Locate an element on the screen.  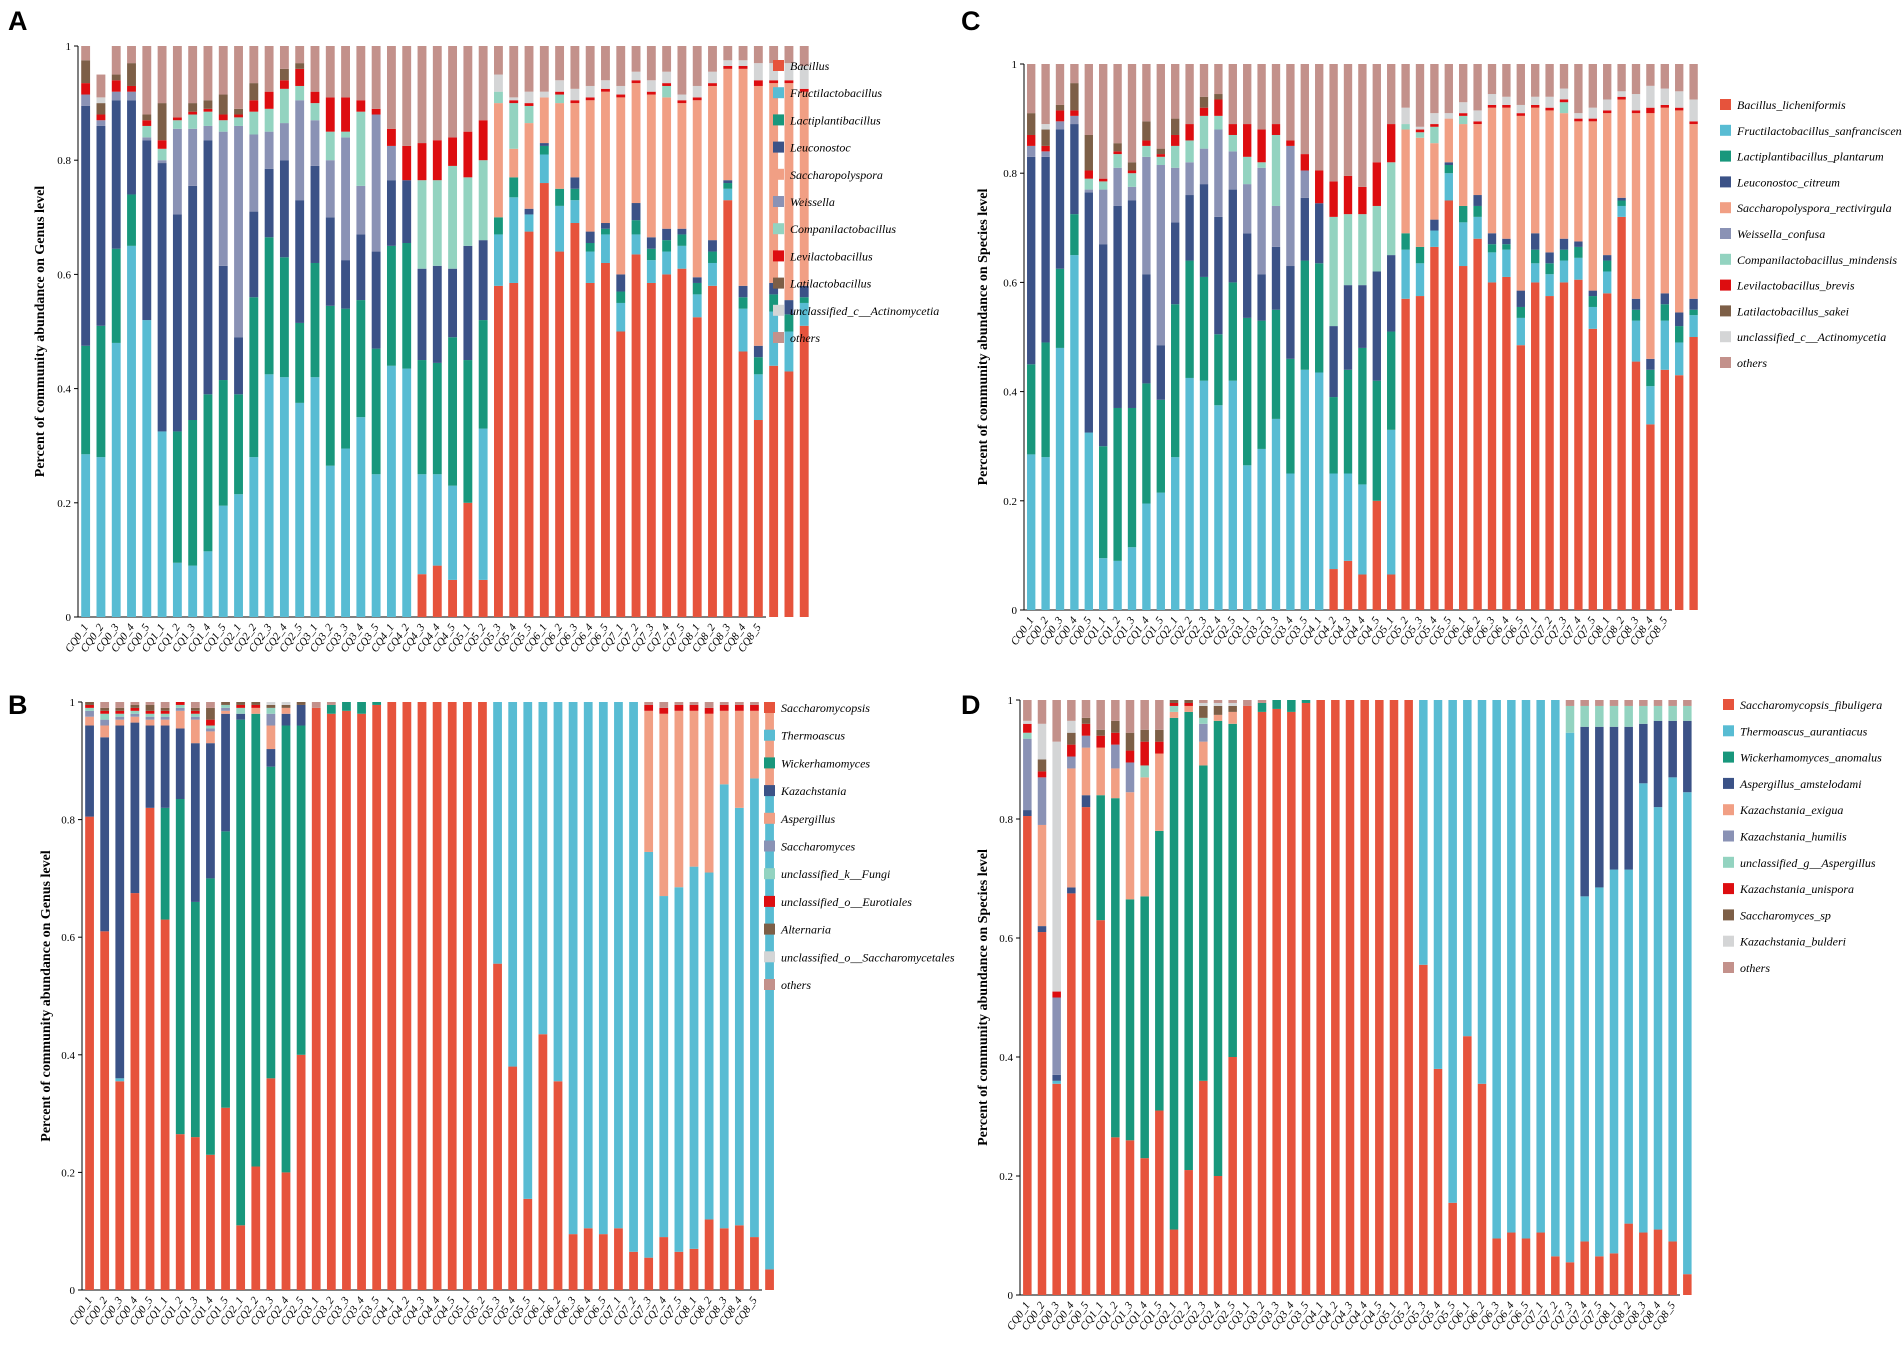
legend-label: Kazachstania is located at coordinates (813, 791).